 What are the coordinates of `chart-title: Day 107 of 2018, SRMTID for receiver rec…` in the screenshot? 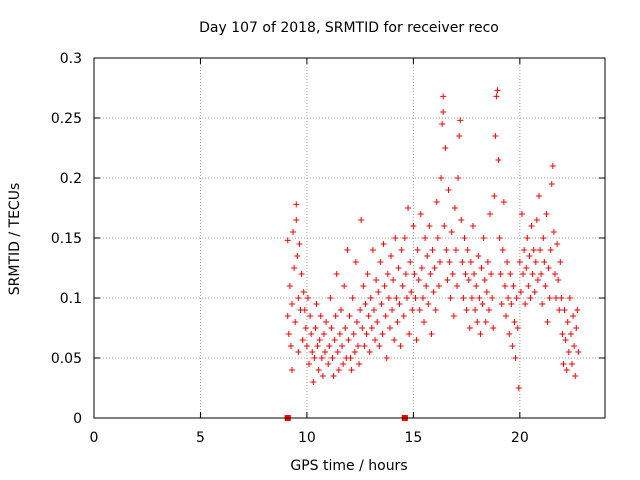 It's located at (349, 28).